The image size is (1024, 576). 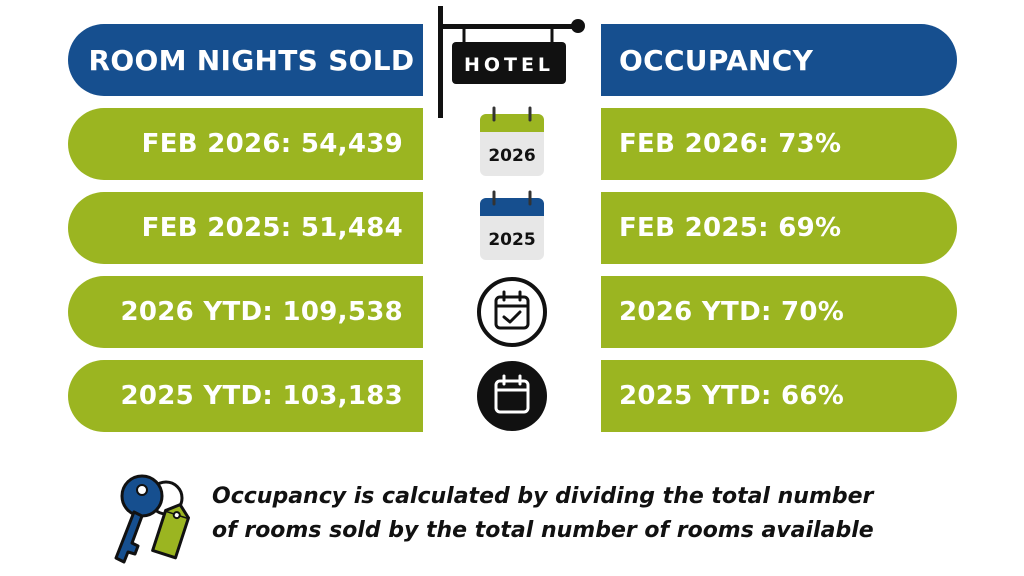 What do you see at coordinates (272, 228) in the screenshot?
I see `room-nights-value: FEB 2025: 51,484` at bounding box center [272, 228].